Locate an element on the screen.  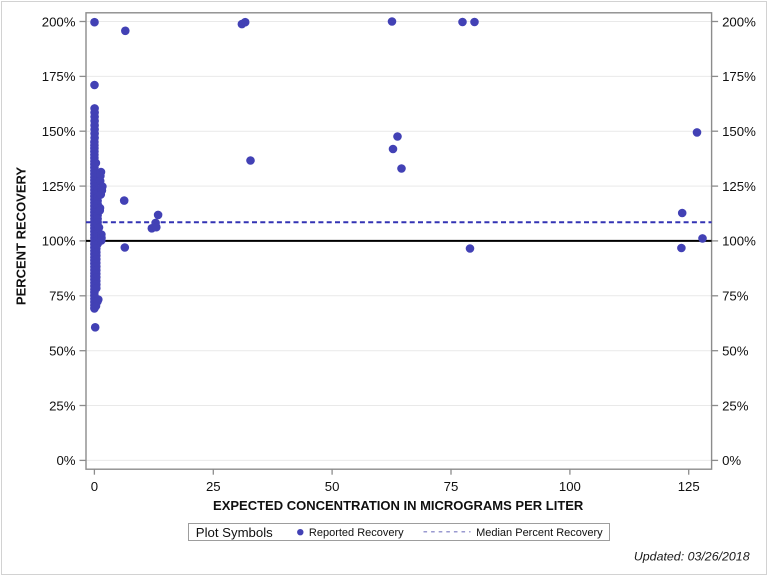
svg-text: PERCENT RECOVERY is located at coordinates (21, 236).